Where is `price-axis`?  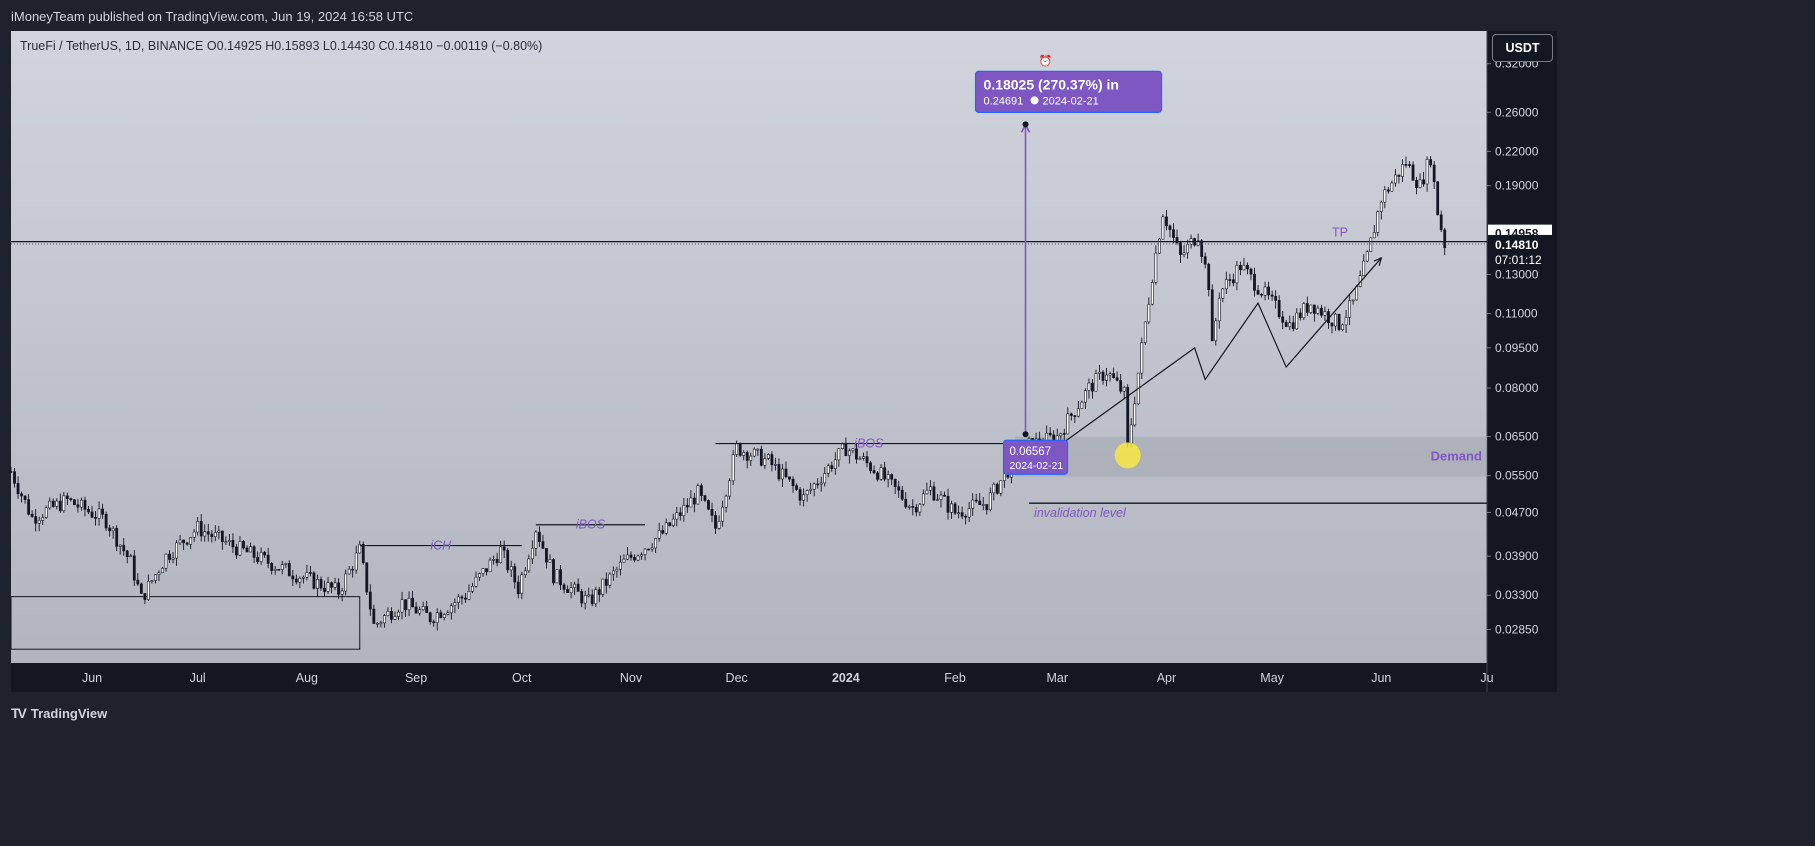 price-axis is located at coordinates (1522, 347).